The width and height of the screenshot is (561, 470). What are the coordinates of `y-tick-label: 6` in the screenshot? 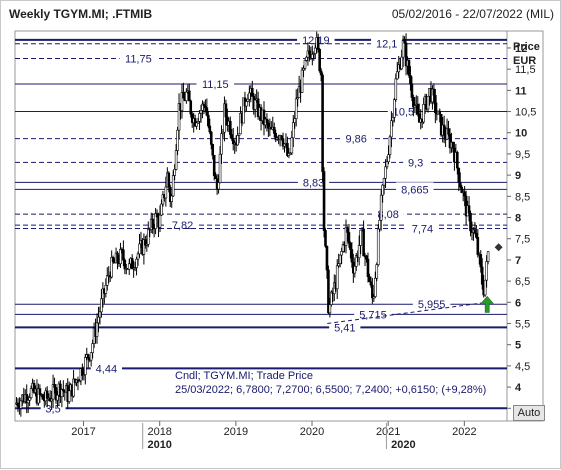 It's located at (518, 303).